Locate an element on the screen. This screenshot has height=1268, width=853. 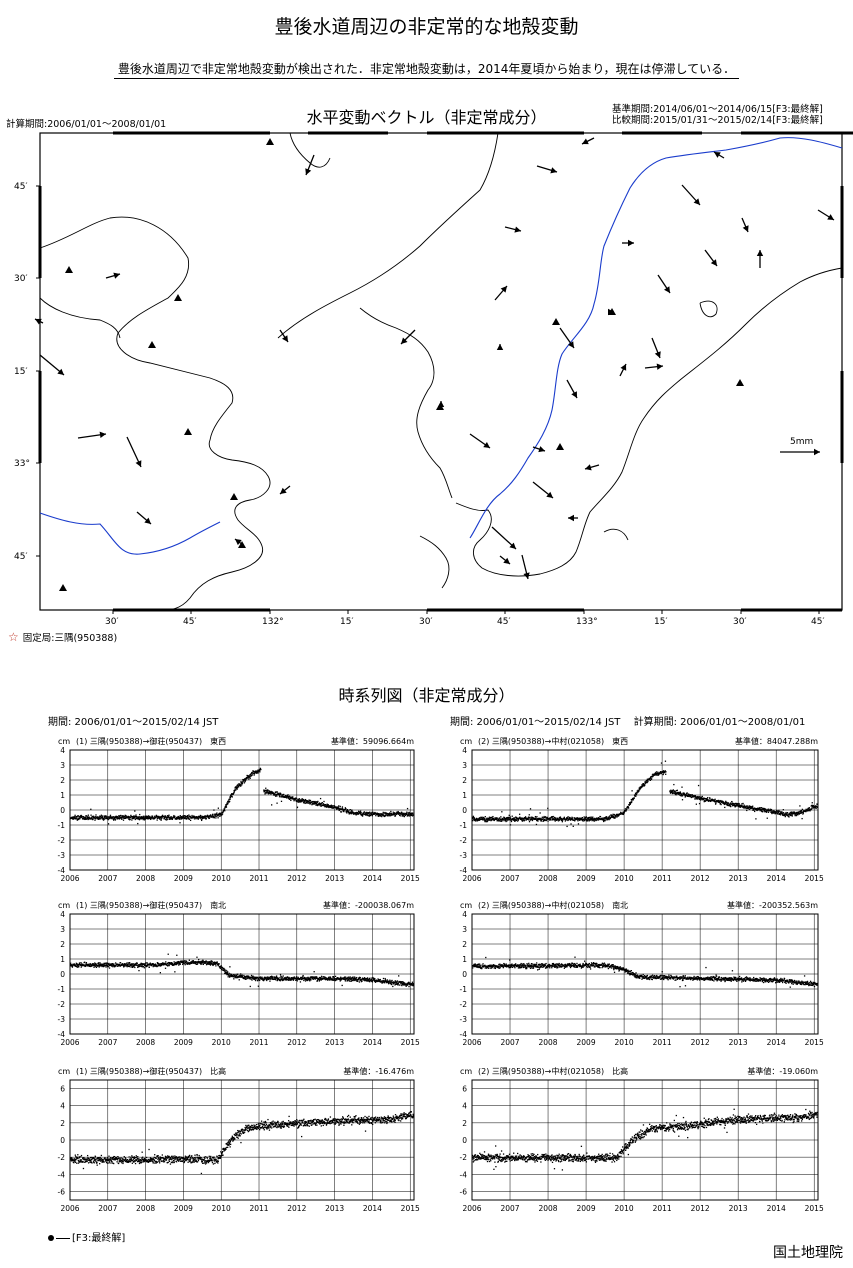
y-tick-label: -3 is located at coordinates (62, 1019).